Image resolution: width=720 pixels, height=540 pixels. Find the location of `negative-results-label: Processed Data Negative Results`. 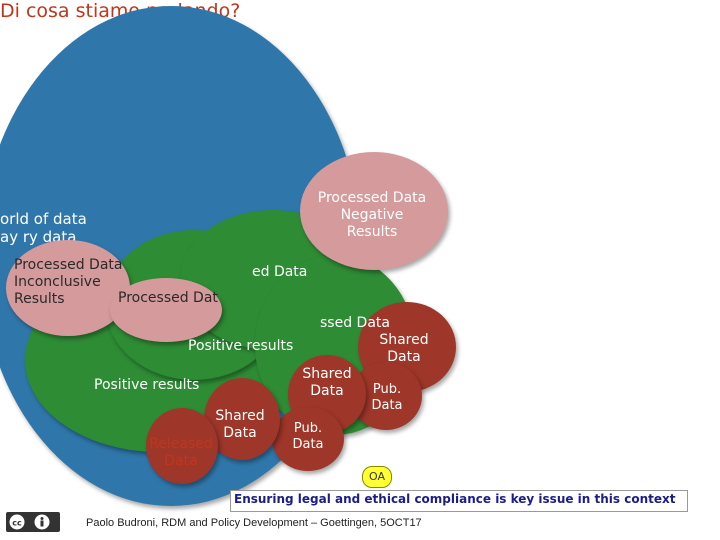

negative-results-label: Processed Data Negative Results is located at coordinates (372, 215).